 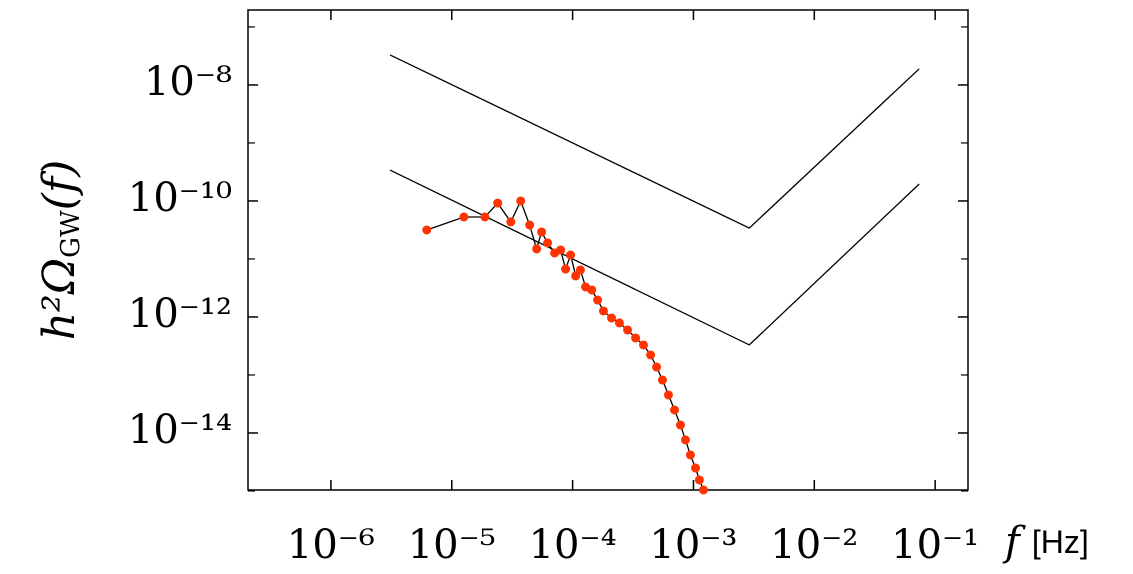 I want to click on x-tick-label: 10⁻⁵, so click(x=452, y=545).